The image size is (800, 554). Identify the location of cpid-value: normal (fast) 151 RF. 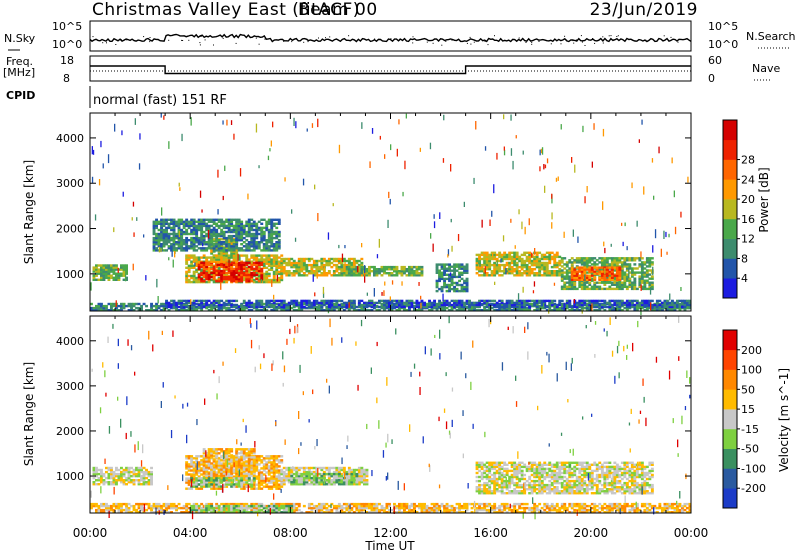
(160, 100).